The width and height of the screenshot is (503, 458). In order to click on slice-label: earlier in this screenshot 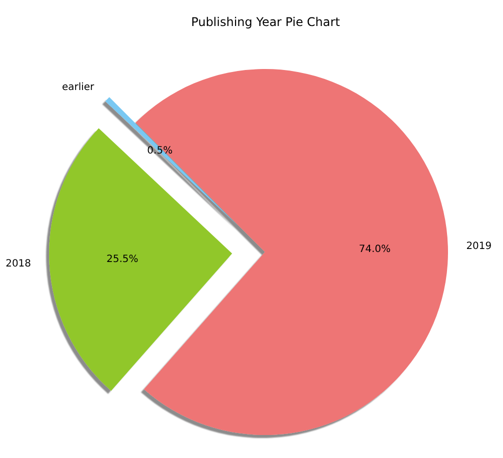, I will do `click(79, 87)`.